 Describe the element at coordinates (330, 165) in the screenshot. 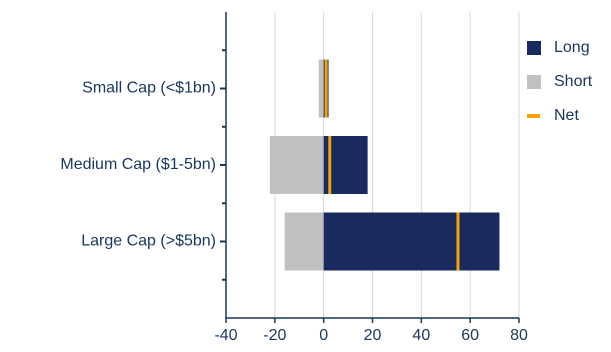

I see `marker-net-medium-cap-1-5bn` at that location.